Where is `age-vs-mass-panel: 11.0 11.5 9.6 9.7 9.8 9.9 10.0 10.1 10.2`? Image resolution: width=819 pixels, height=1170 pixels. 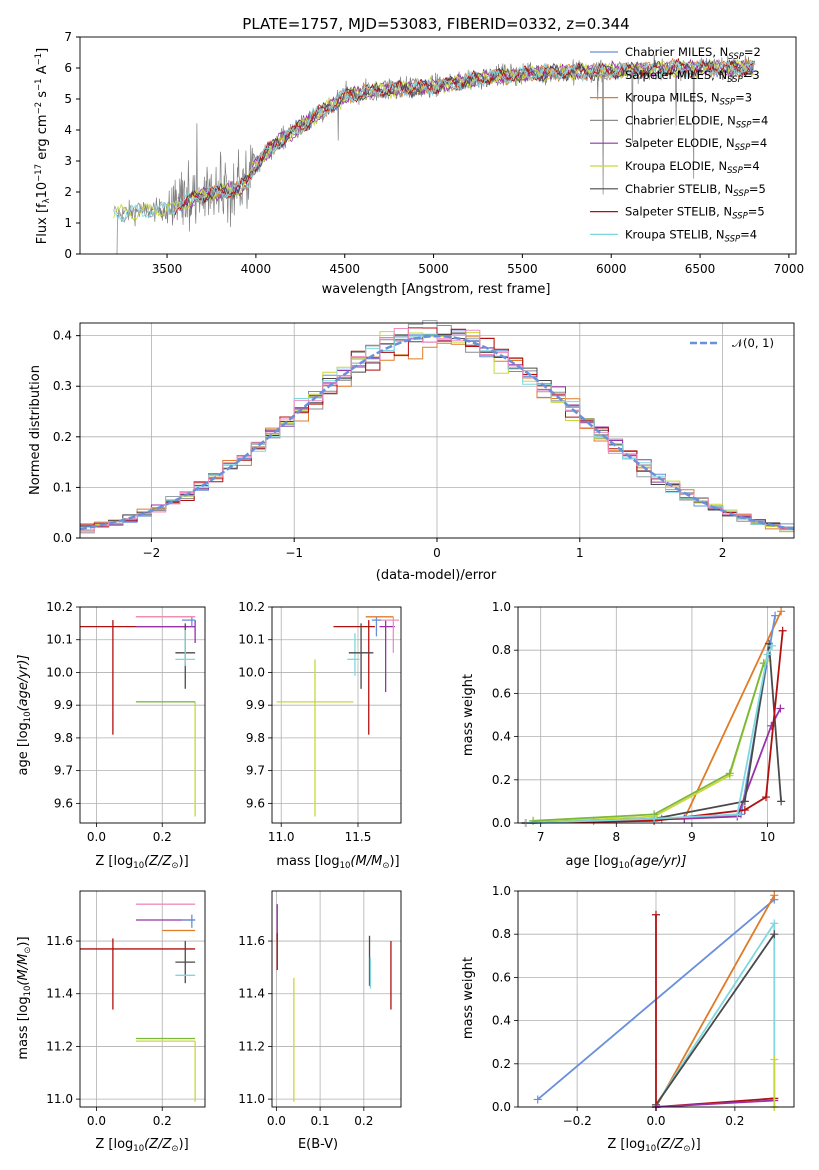 age-vs-mass-panel: 11.0 11.5 9.6 9.7 9.8 9.9 10.0 10.1 10.2 is located at coordinates (320, 722).